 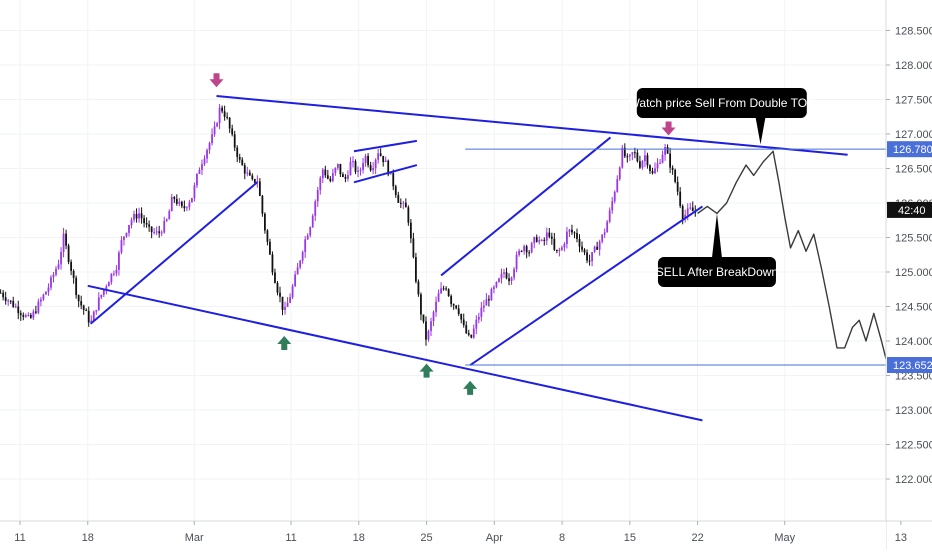 What do you see at coordinates (909, 149) in the screenshot?
I see `price-level-badge` at bounding box center [909, 149].